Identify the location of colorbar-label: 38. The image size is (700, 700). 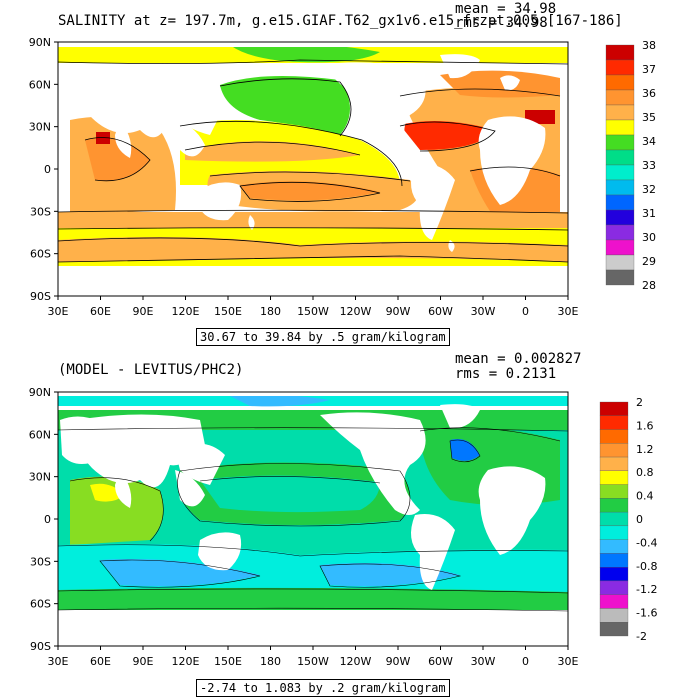
(649, 45).